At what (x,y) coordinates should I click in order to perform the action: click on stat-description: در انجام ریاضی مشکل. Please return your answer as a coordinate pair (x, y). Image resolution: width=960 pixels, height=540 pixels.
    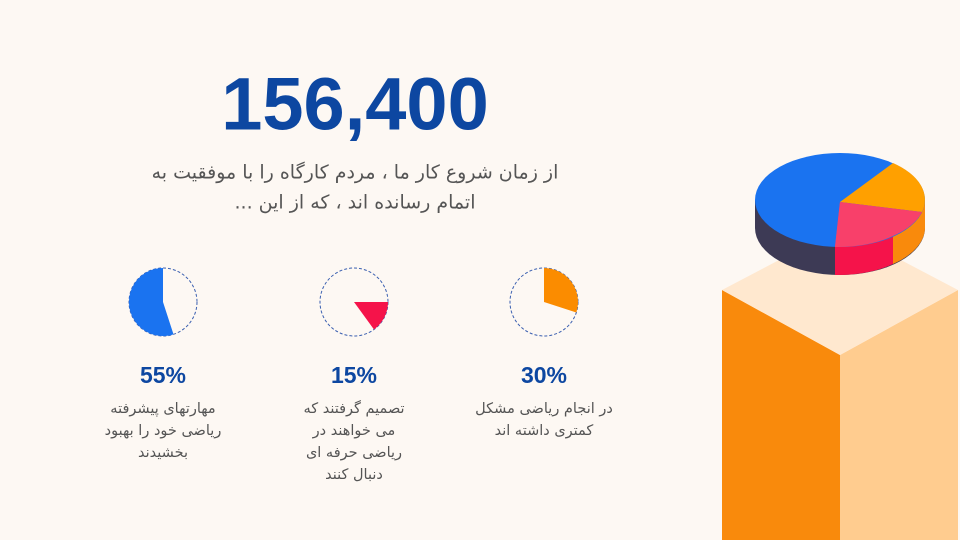
    Looking at the image, I should click on (544, 409).